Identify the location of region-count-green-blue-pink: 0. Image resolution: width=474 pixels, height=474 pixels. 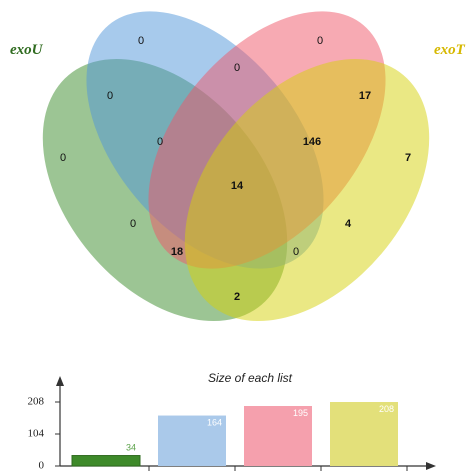
(160, 142).